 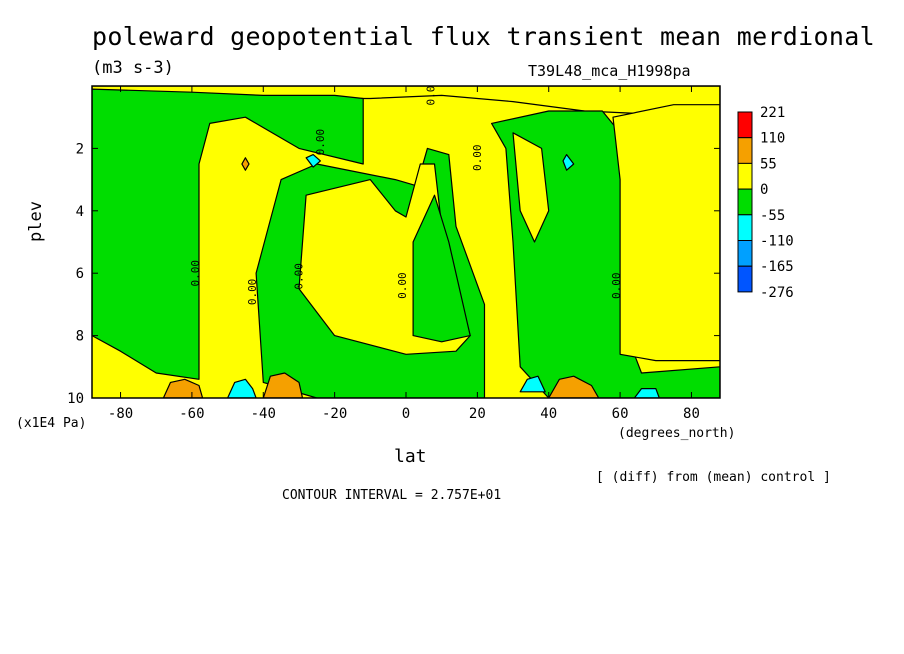 What do you see at coordinates (620, 414) in the screenshot?
I see `x-tick-label: 60` at bounding box center [620, 414].